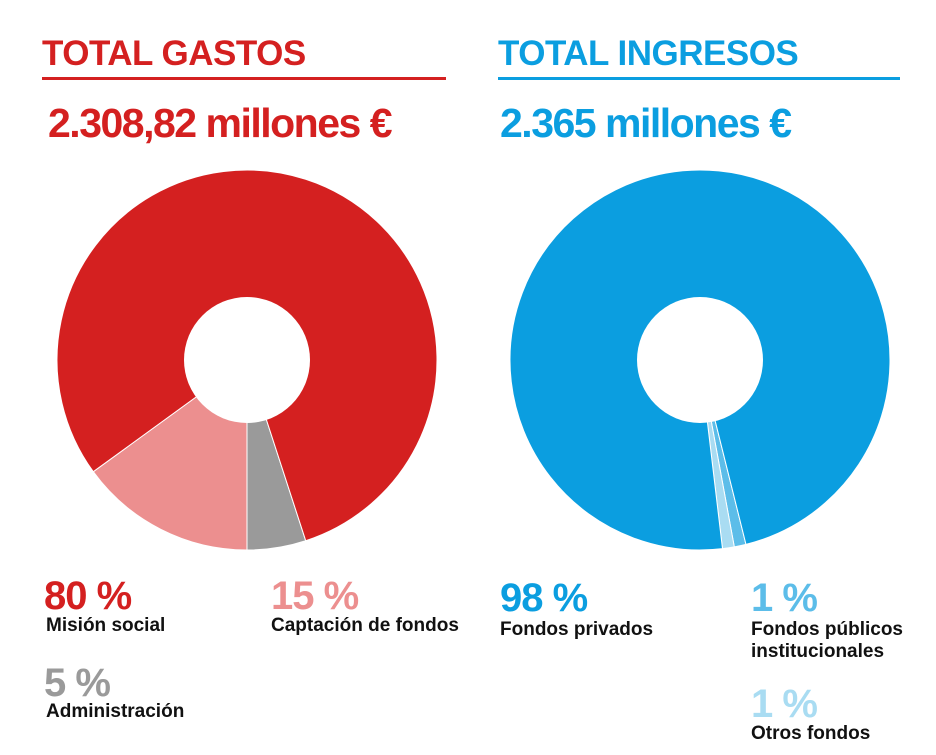 The image size is (936, 755). What do you see at coordinates (646, 123) in the screenshot?
I see `ingresos-total: 2.365 millones €` at bounding box center [646, 123].